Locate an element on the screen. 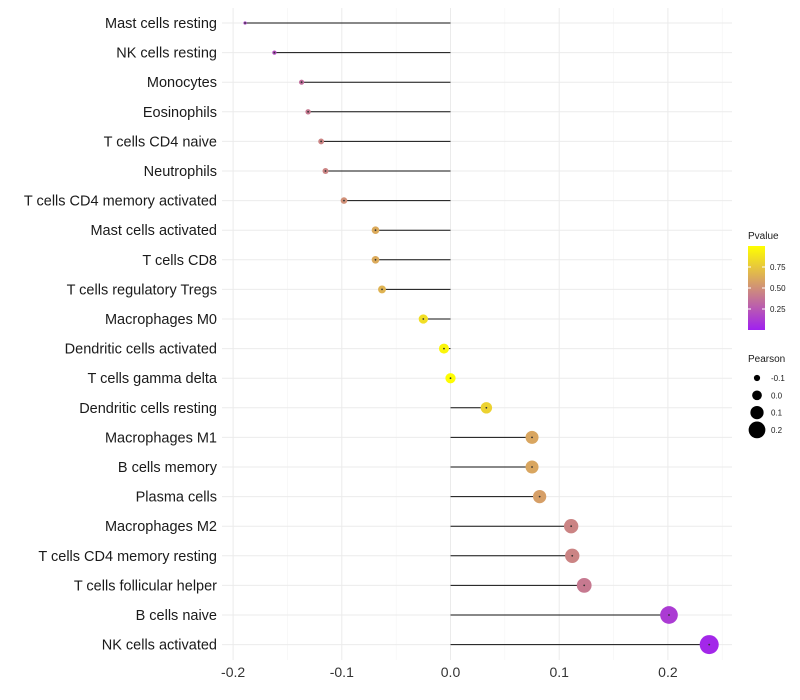 This screenshot has width=800, height=700. category-label: T cells follicular helper is located at coordinates (145, 586).